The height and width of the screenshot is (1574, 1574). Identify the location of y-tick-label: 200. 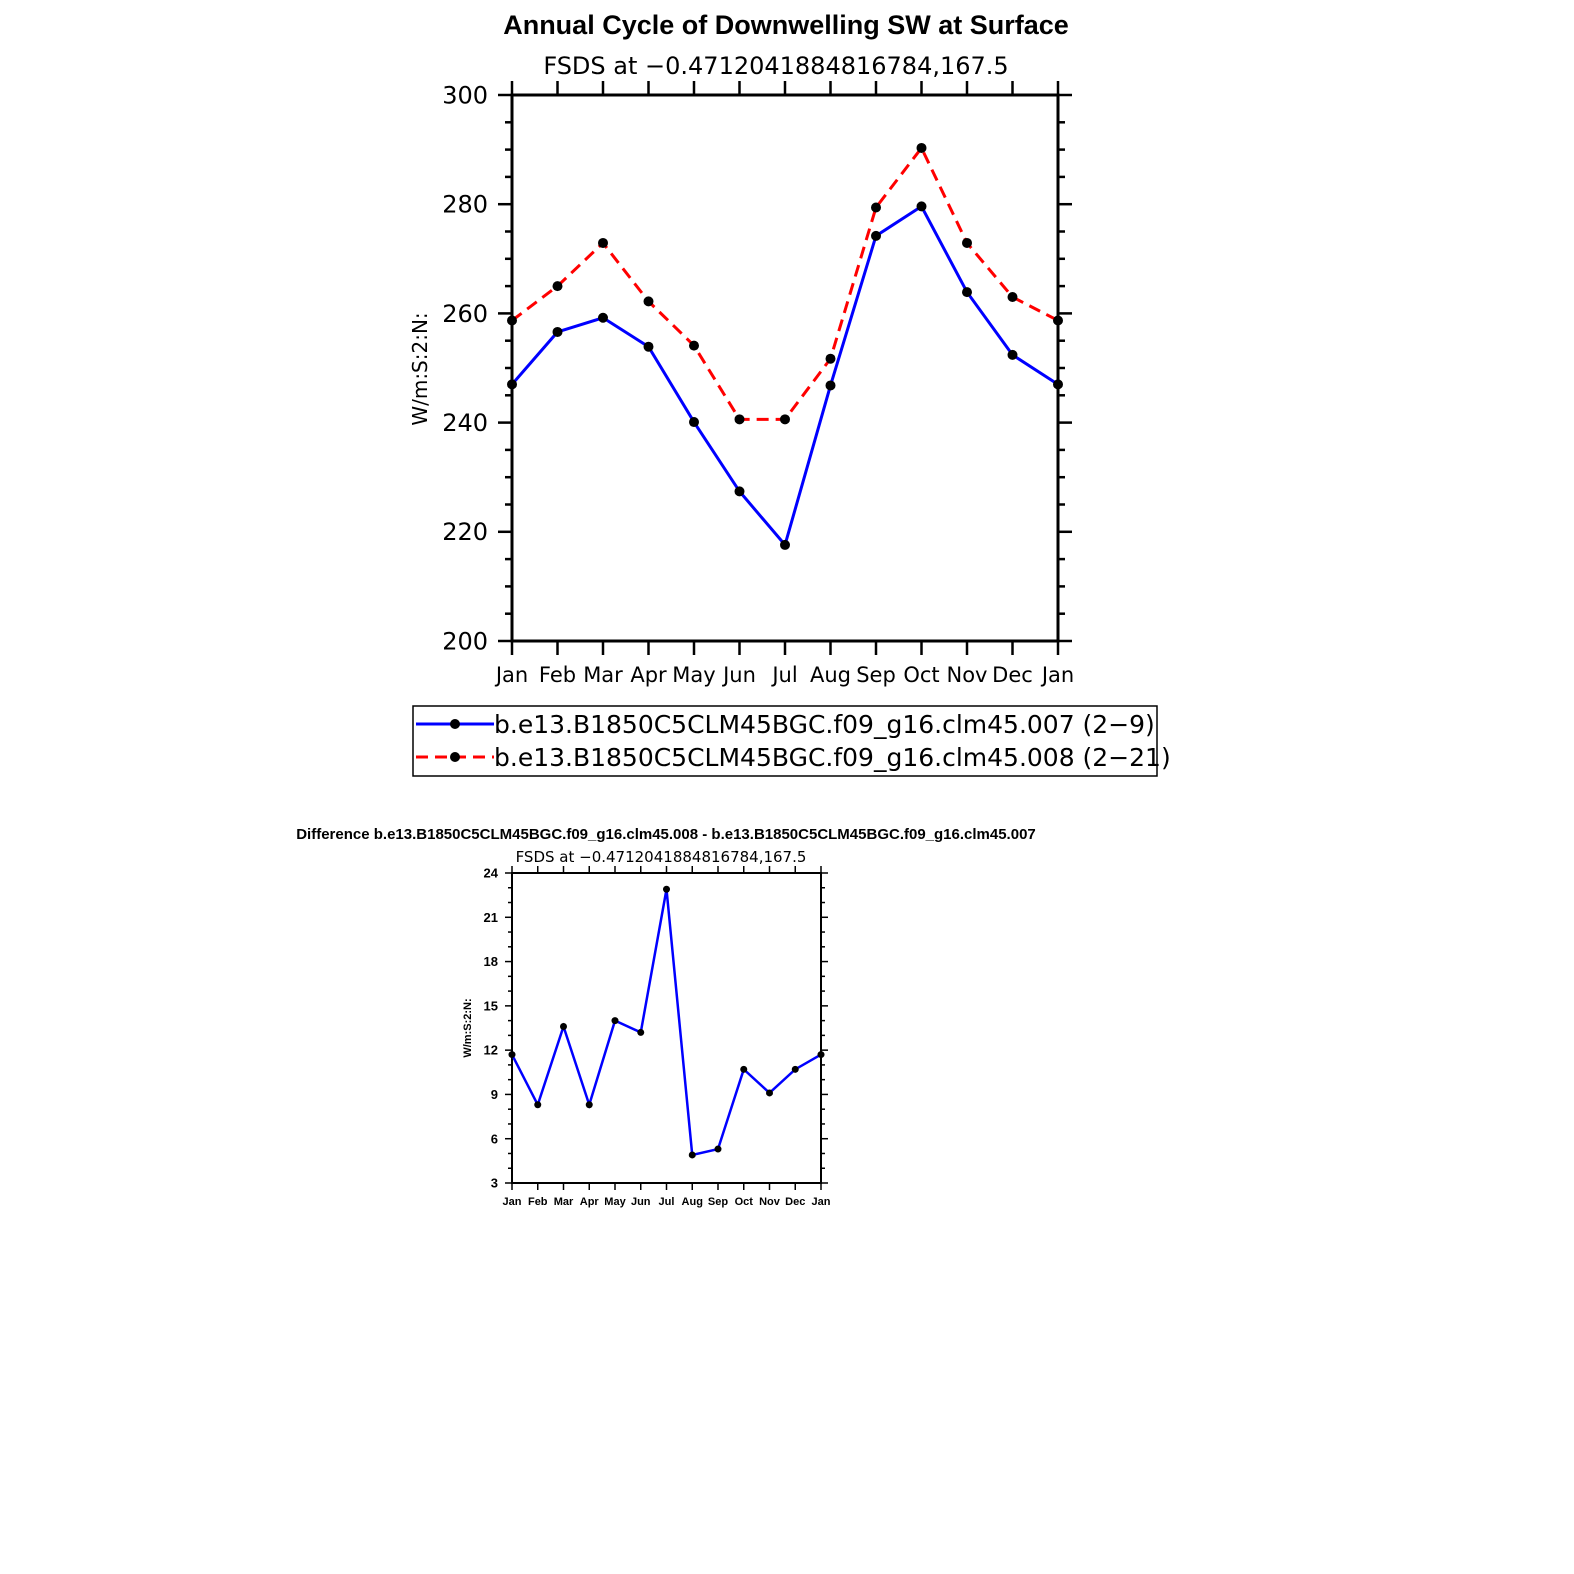
(465, 641).